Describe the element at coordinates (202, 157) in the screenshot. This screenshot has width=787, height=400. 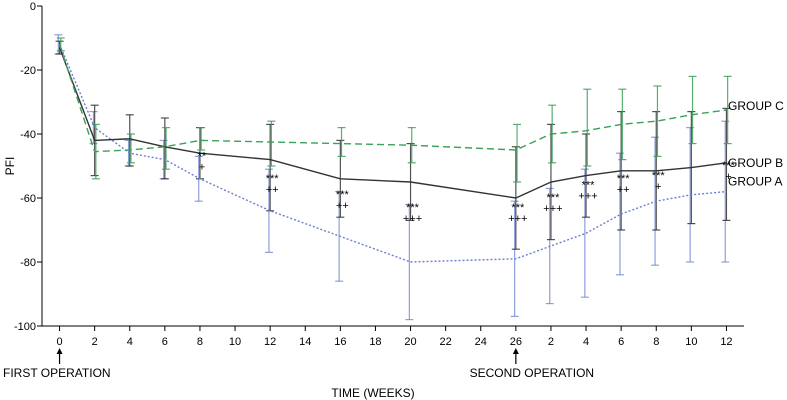
I see `significance-stars: **` at that location.